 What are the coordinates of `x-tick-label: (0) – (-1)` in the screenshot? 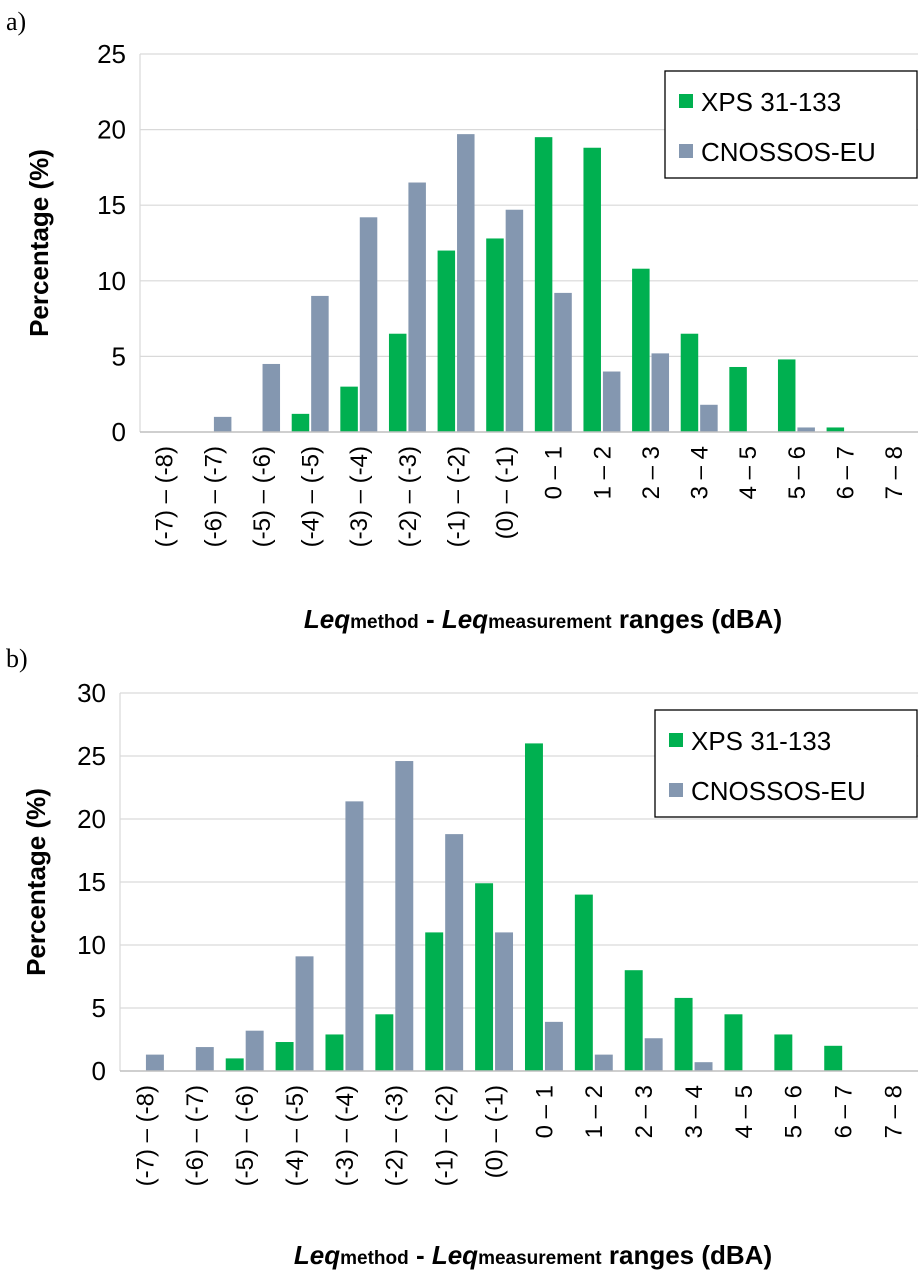 It's located at (505, 492).